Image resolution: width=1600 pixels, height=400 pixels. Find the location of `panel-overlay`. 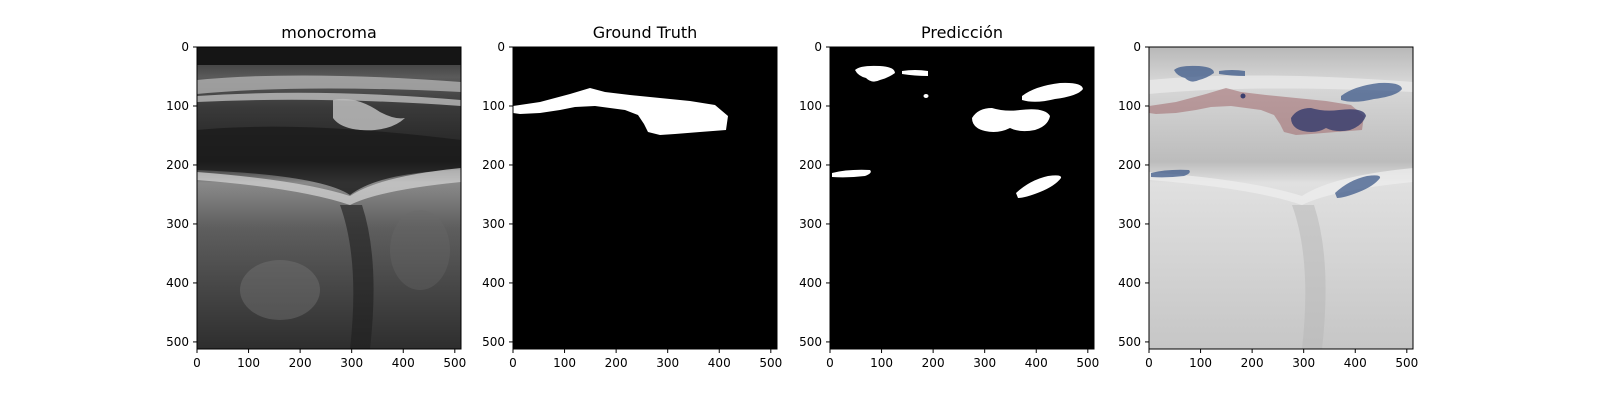

panel-overlay is located at coordinates (1281, 198).